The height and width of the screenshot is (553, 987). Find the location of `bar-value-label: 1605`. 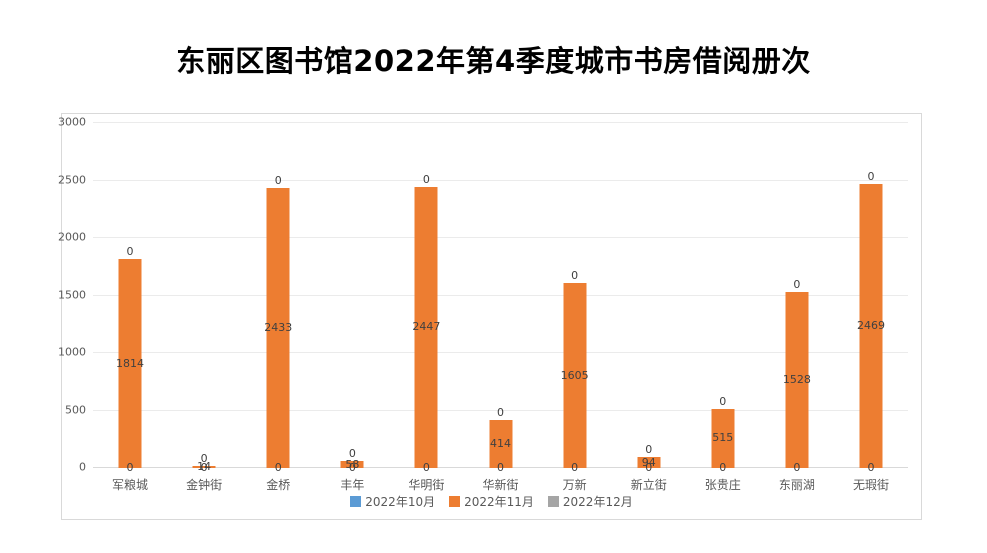

bar-value-label: 1605 is located at coordinates (574, 375).